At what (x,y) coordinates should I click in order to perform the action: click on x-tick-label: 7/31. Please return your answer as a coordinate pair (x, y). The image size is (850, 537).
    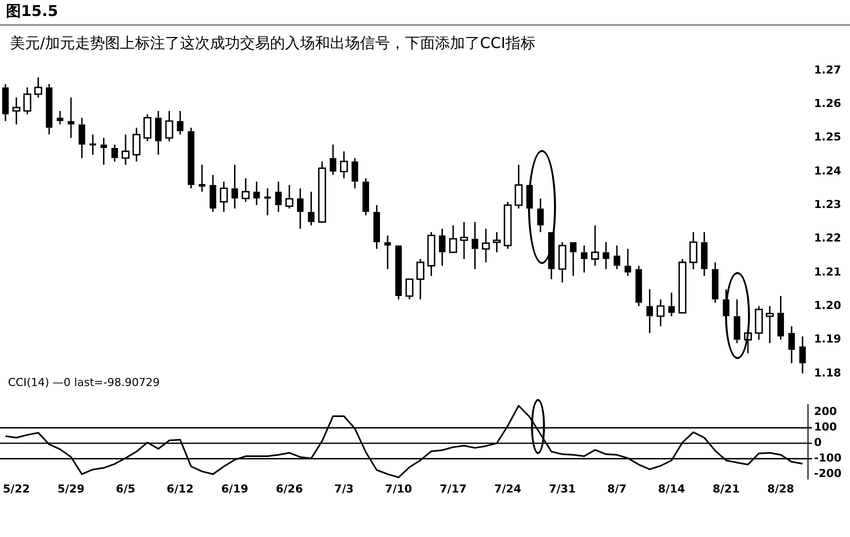
    Looking at the image, I should click on (562, 489).